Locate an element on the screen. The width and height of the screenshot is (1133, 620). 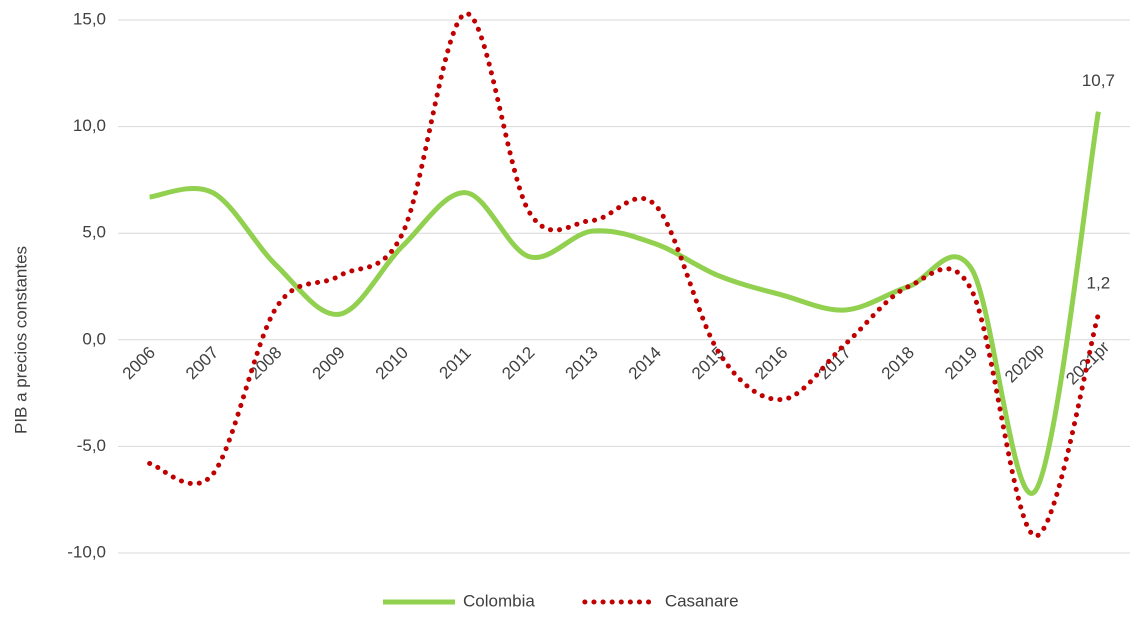
x-tick-label: 2017 is located at coordinates (835, 363).